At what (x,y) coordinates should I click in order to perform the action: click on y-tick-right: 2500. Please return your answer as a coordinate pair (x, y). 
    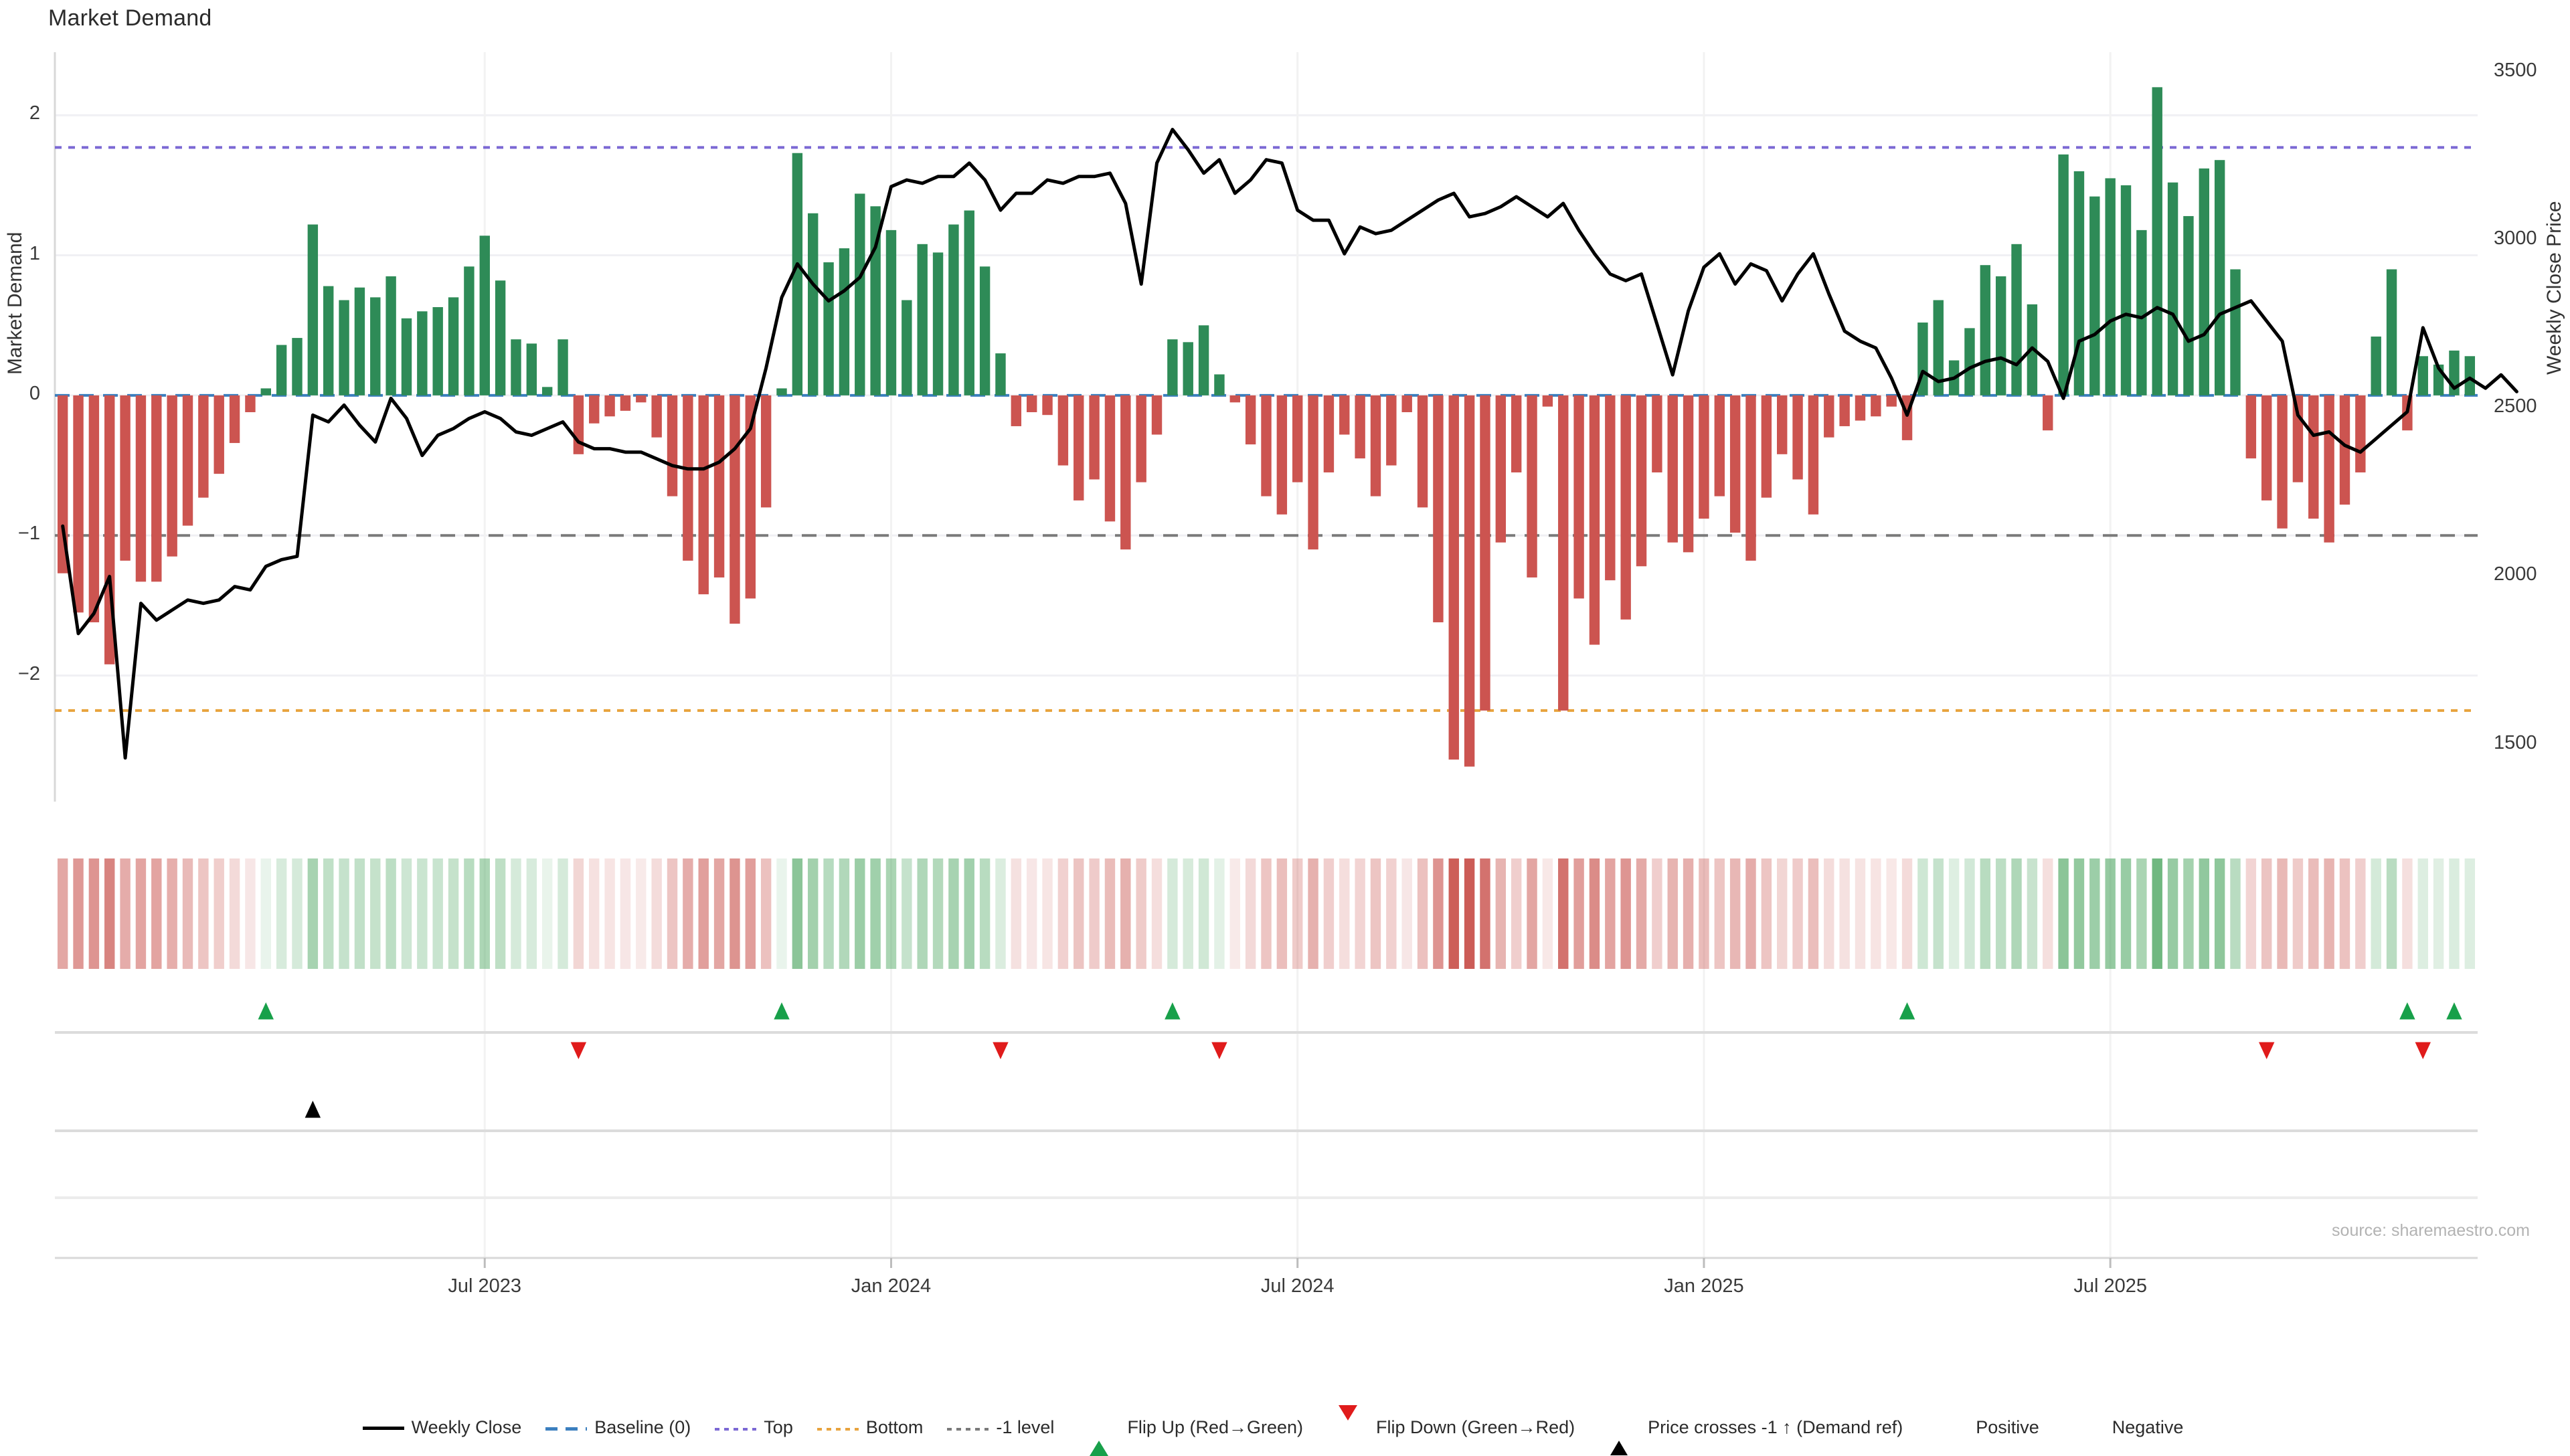
    Looking at the image, I should click on (2515, 406).